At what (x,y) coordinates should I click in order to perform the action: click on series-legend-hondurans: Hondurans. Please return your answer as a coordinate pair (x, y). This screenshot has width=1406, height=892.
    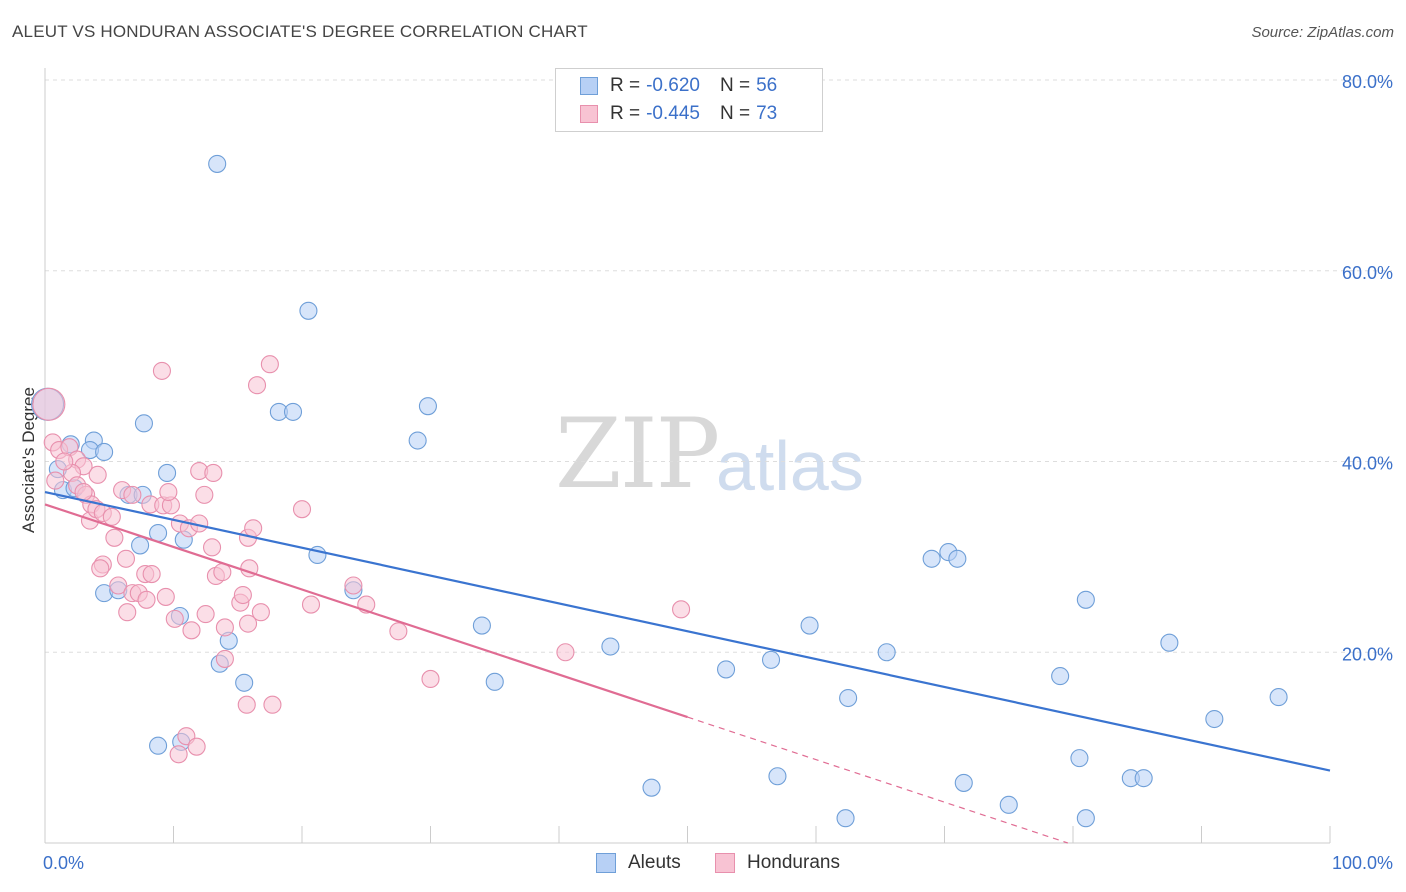
    Looking at the image, I should click on (777, 863).